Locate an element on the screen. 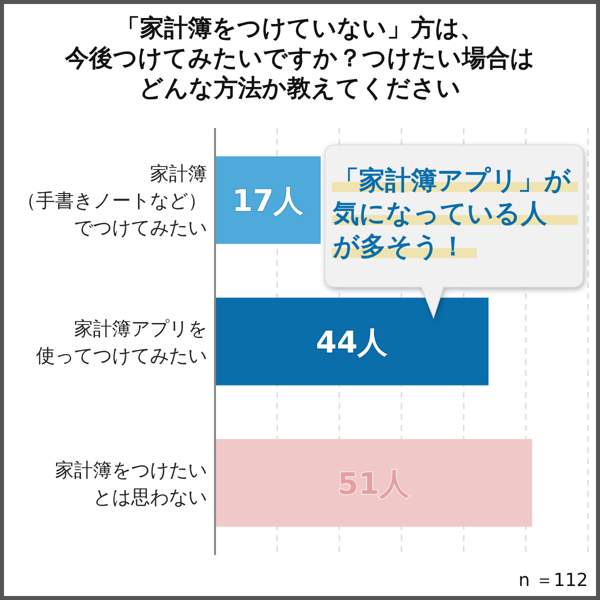 The image size is (600, 600). data-label: 17人 is located at coordinates (268, 202).